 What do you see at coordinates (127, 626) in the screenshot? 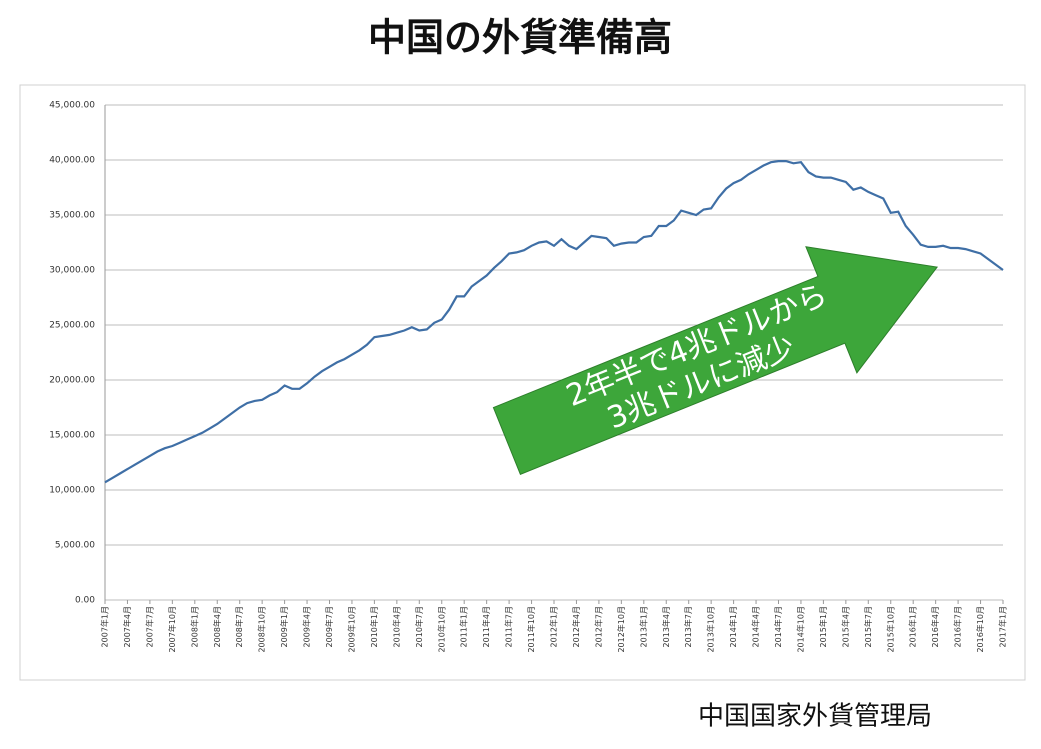
I see `x-tick-label: 2007年4月` at bounding box center [127, 626].